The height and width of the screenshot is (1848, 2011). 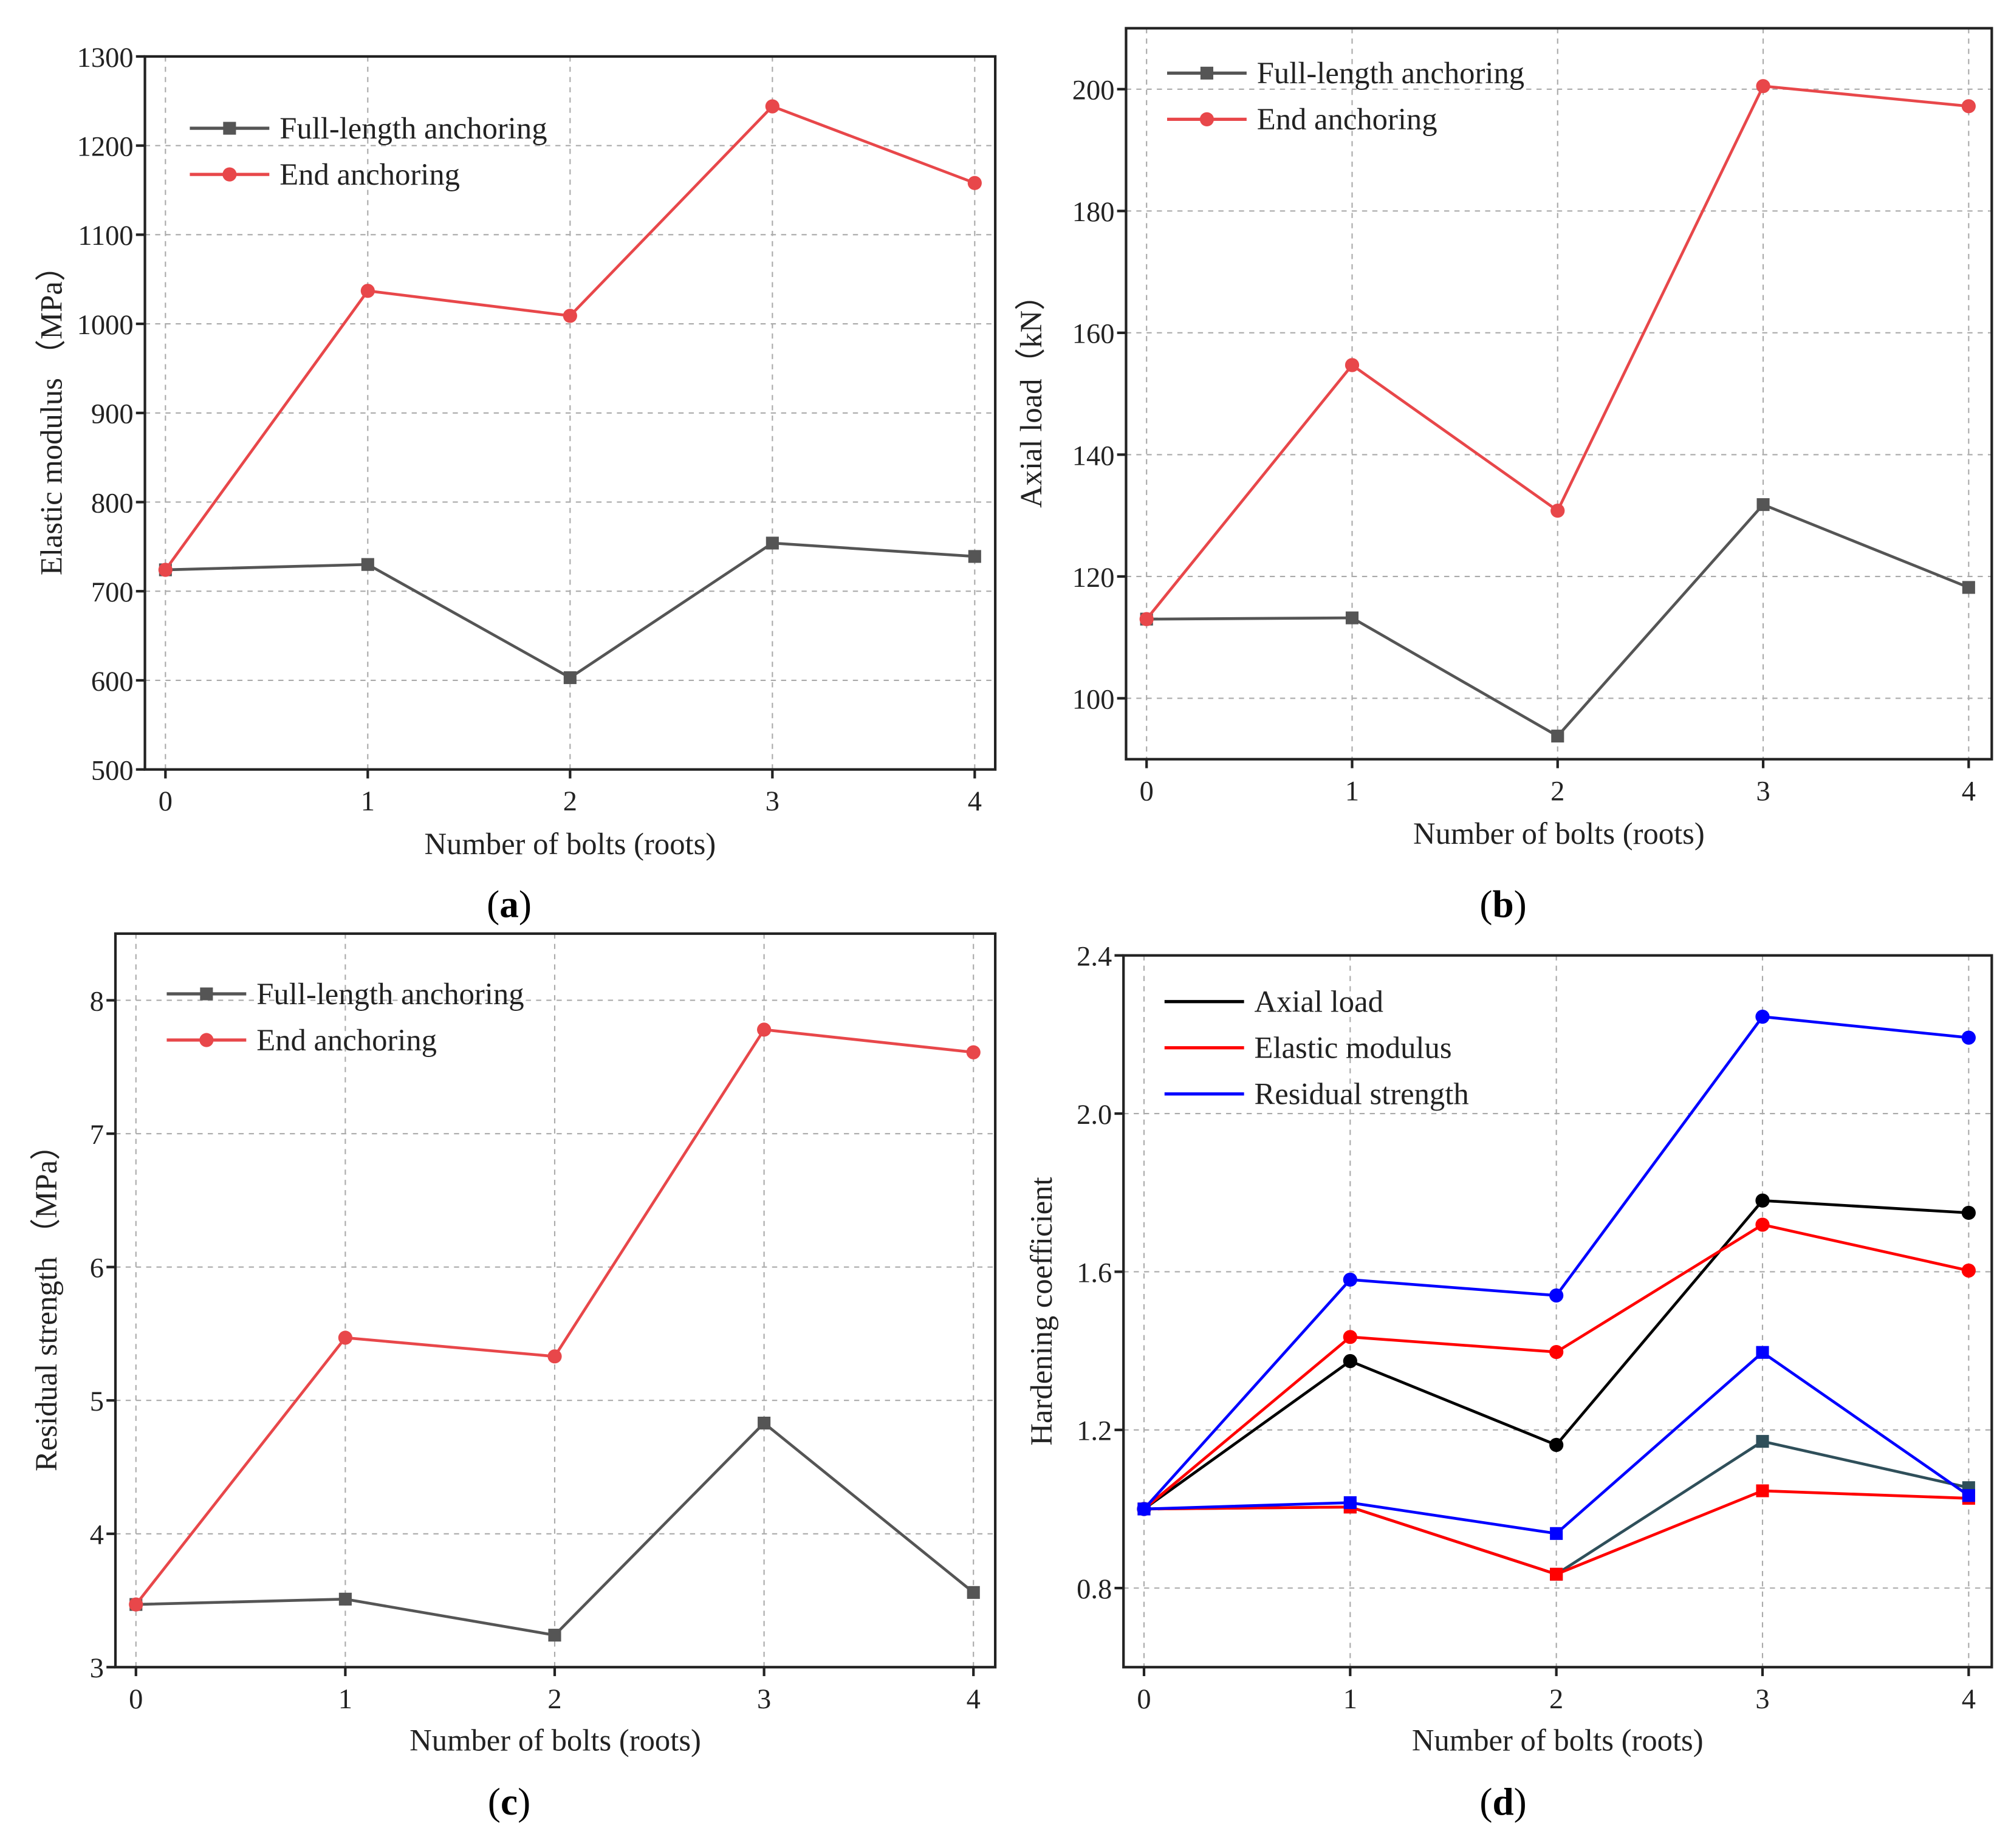 What do you see at coordinates (112, 414) in the screenshot?
I see `y-tick-label: 900` at bounding box center [112, 414].